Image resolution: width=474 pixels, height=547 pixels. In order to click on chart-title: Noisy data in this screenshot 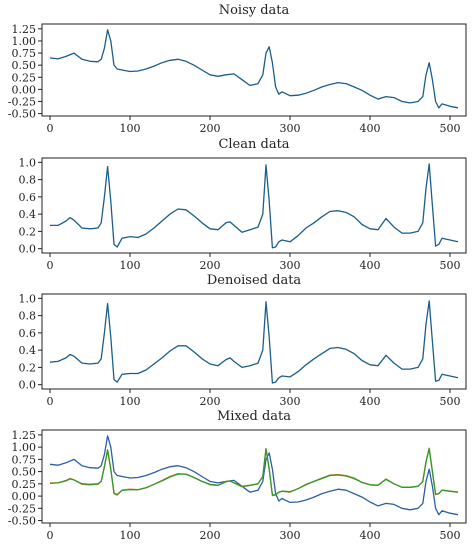, I will do `click(254, 10)`.